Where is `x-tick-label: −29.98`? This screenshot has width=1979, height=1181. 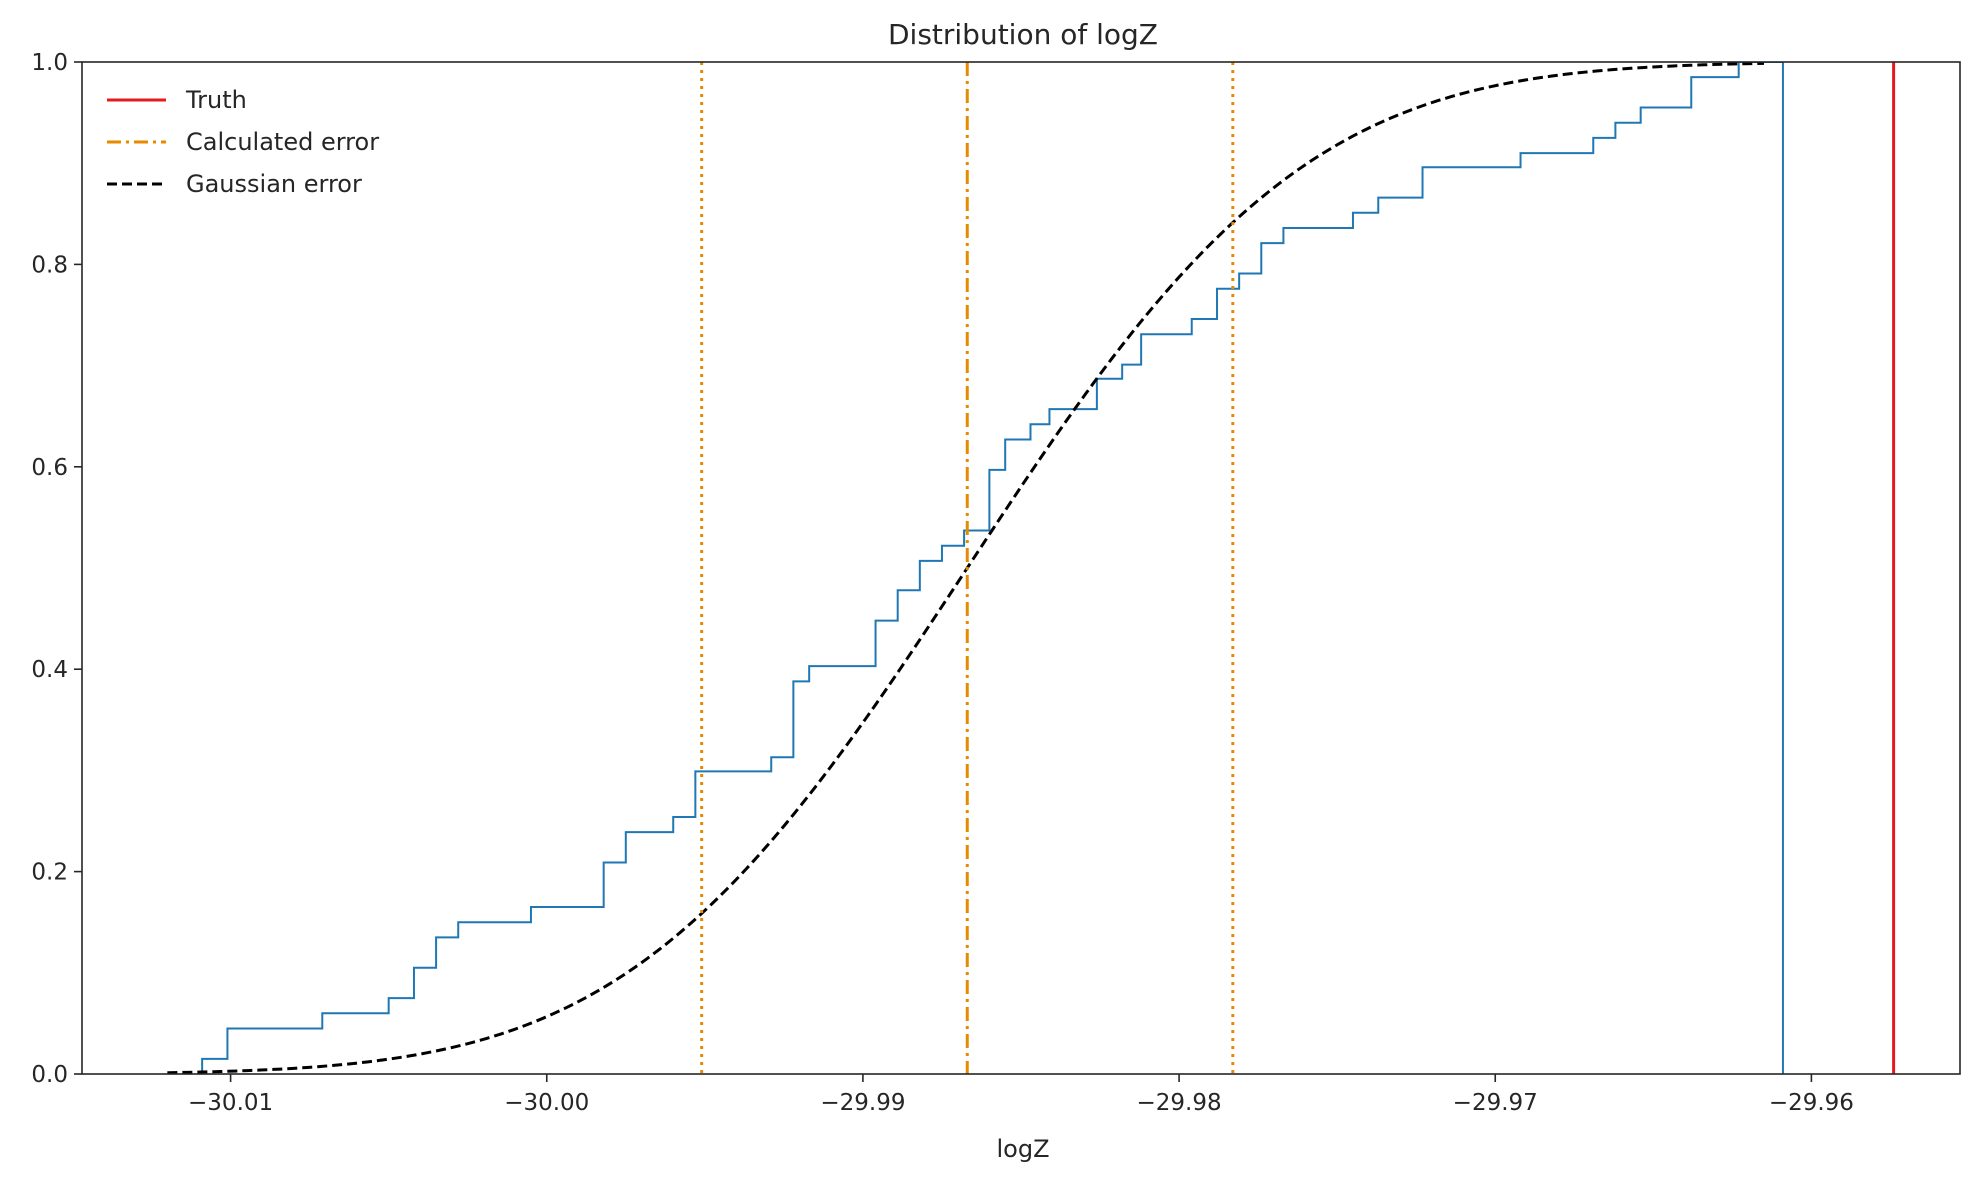 x-tick-label: −29.98 is located at coordinates (1179, 1103).